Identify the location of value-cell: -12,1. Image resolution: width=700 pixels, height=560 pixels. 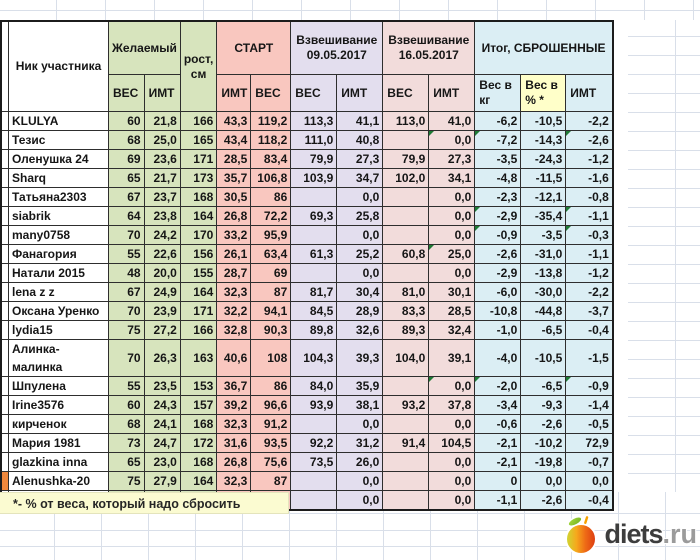
(543, 197).